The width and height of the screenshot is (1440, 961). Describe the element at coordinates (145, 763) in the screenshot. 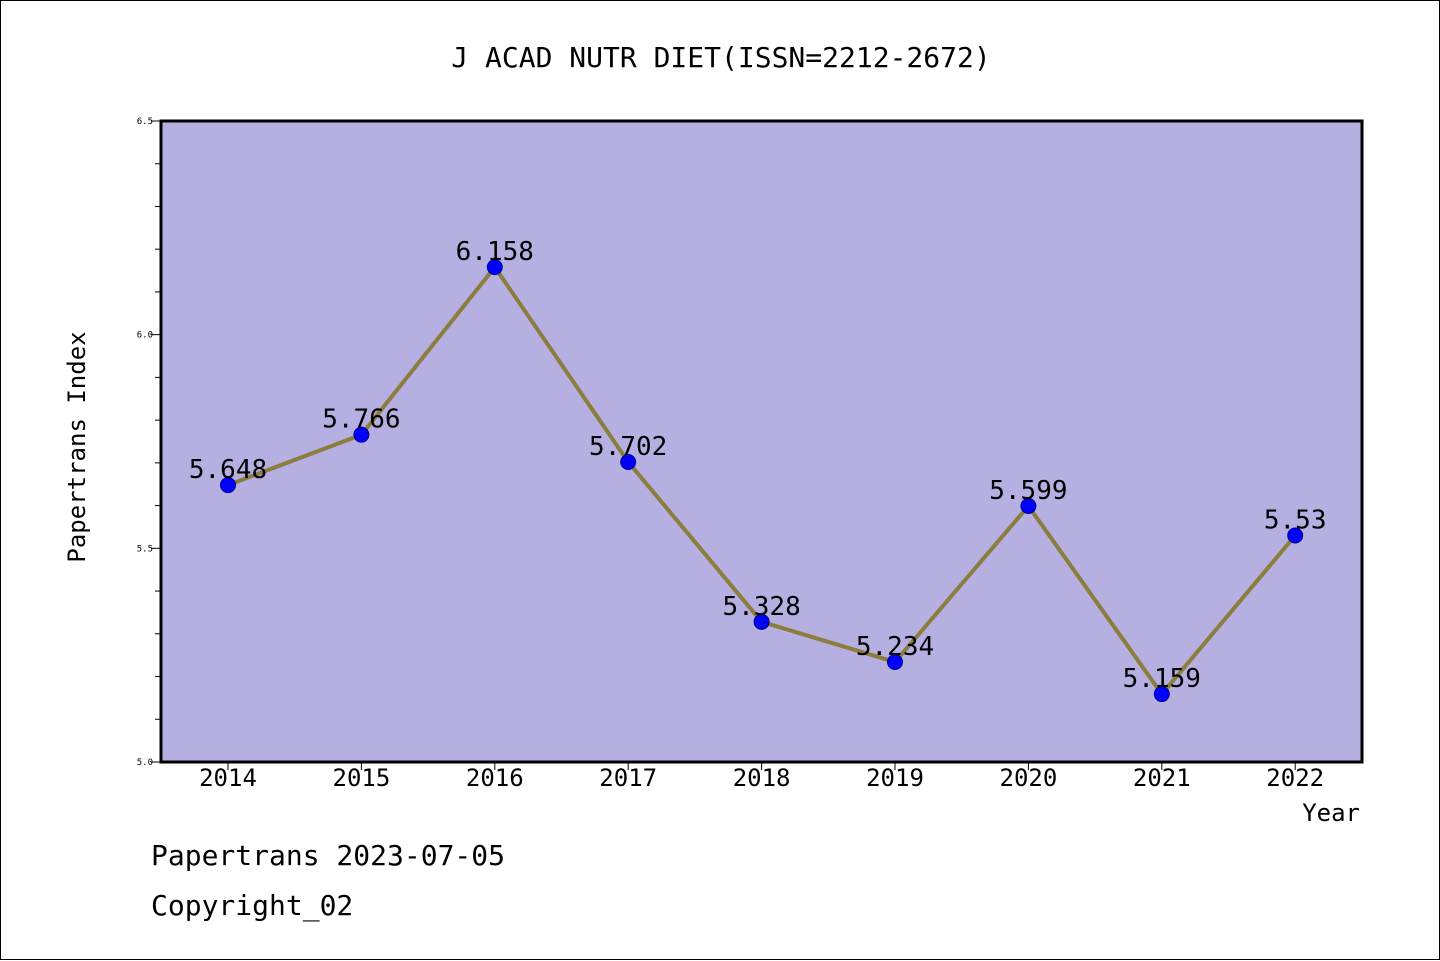

I see `y-tick-label: 5.0` at that location.